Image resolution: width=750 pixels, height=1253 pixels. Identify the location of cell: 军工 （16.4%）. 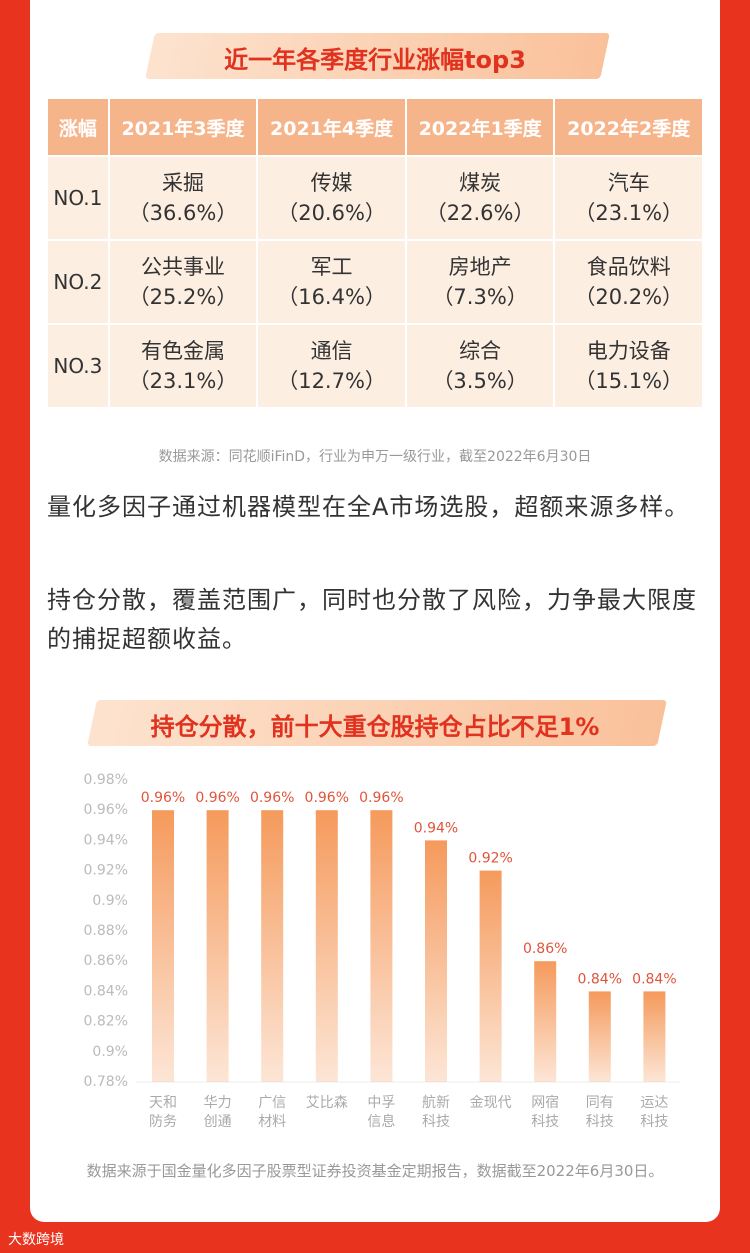
(331, 282).